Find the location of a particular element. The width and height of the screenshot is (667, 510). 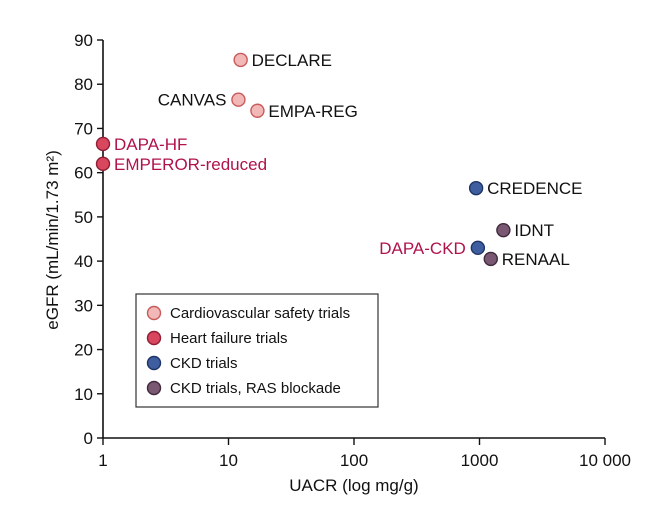

x-tick-label: 10 is located at coordinates (228, 460).